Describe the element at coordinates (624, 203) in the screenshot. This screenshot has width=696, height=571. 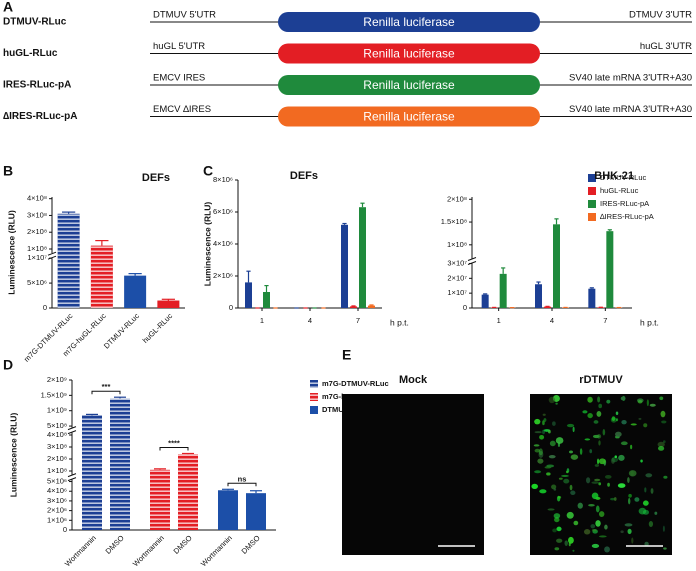
I see `legend-label: IRES-RLuc-pA` at that location.